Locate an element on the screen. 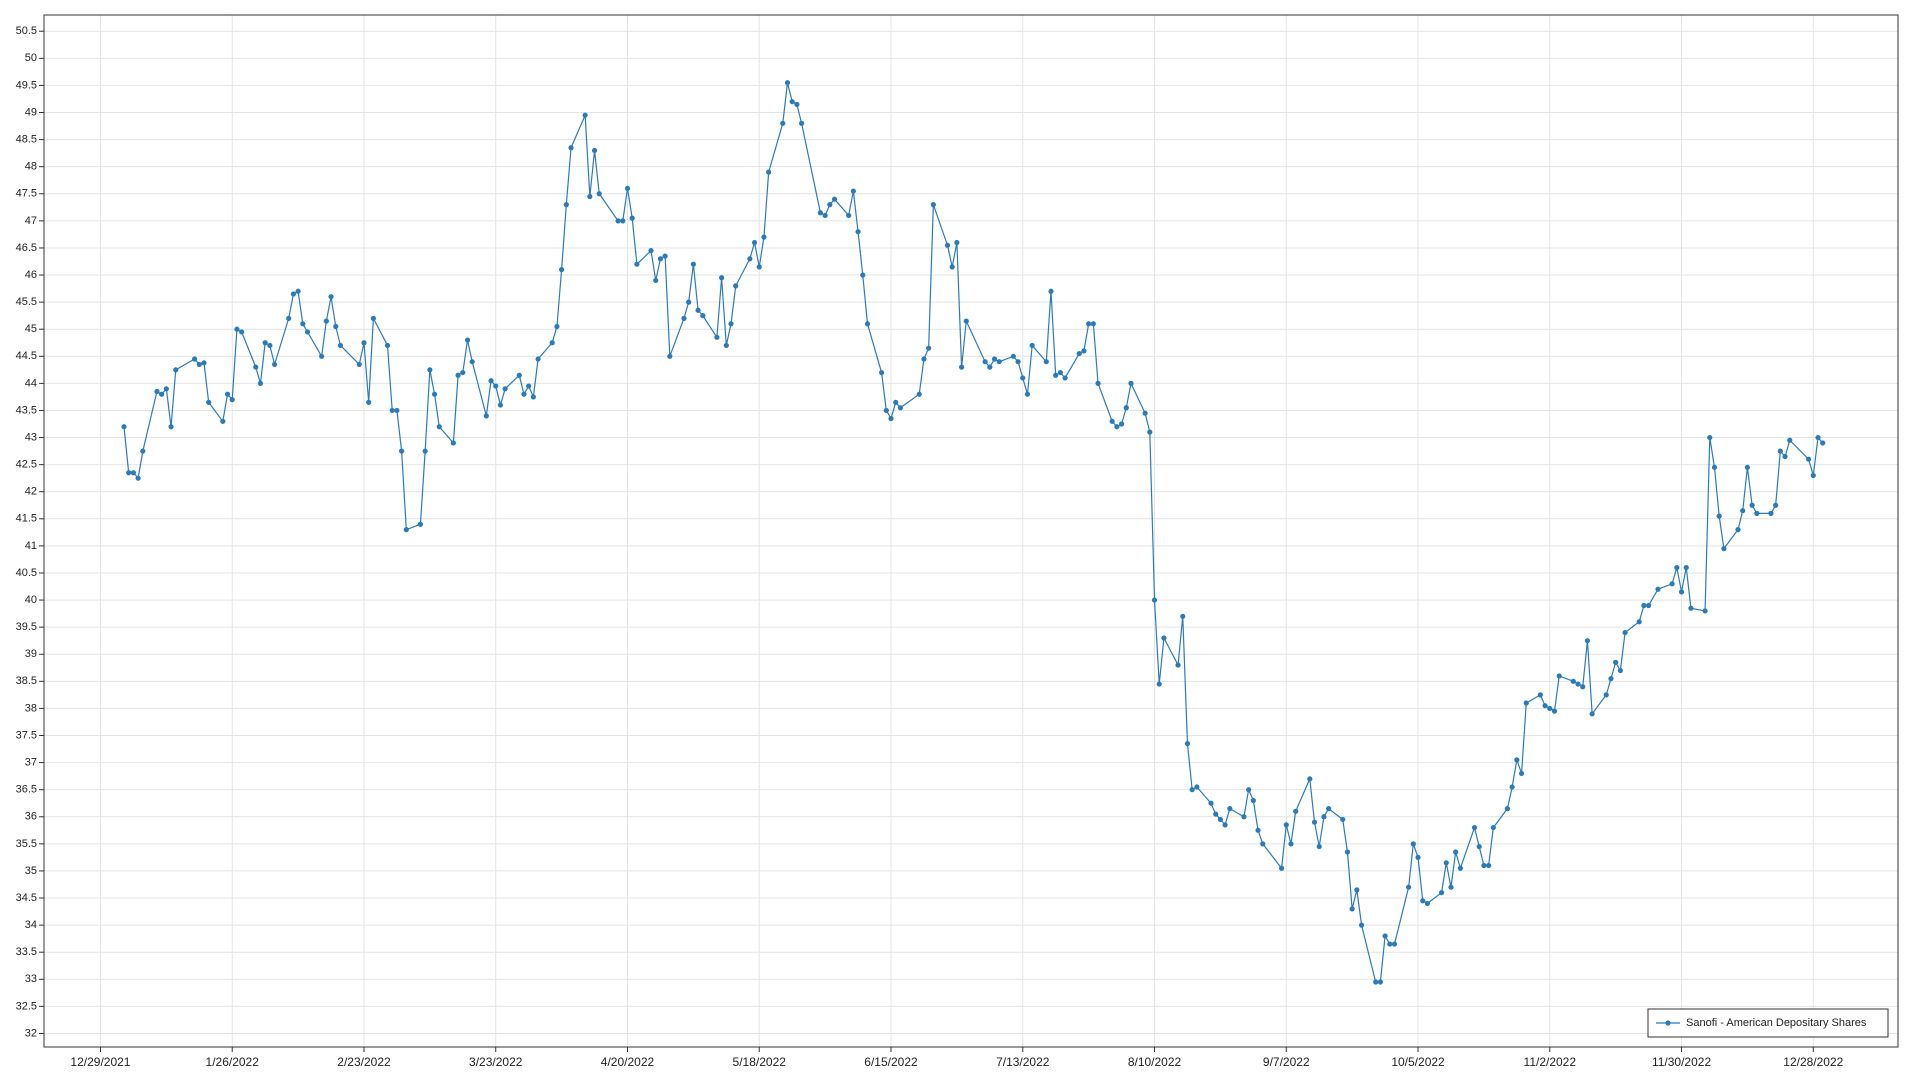 Image resolution: width=1920 pixels, height=1080 pixels. x-tick-label: 12/29/2021 is located at coordinates (100, 1062).